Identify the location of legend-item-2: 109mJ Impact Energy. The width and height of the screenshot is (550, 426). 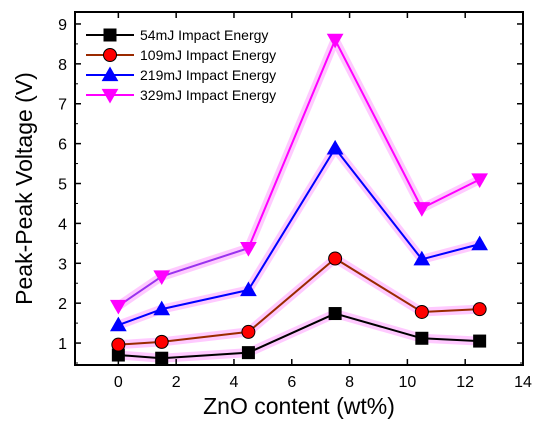
(181, 55).